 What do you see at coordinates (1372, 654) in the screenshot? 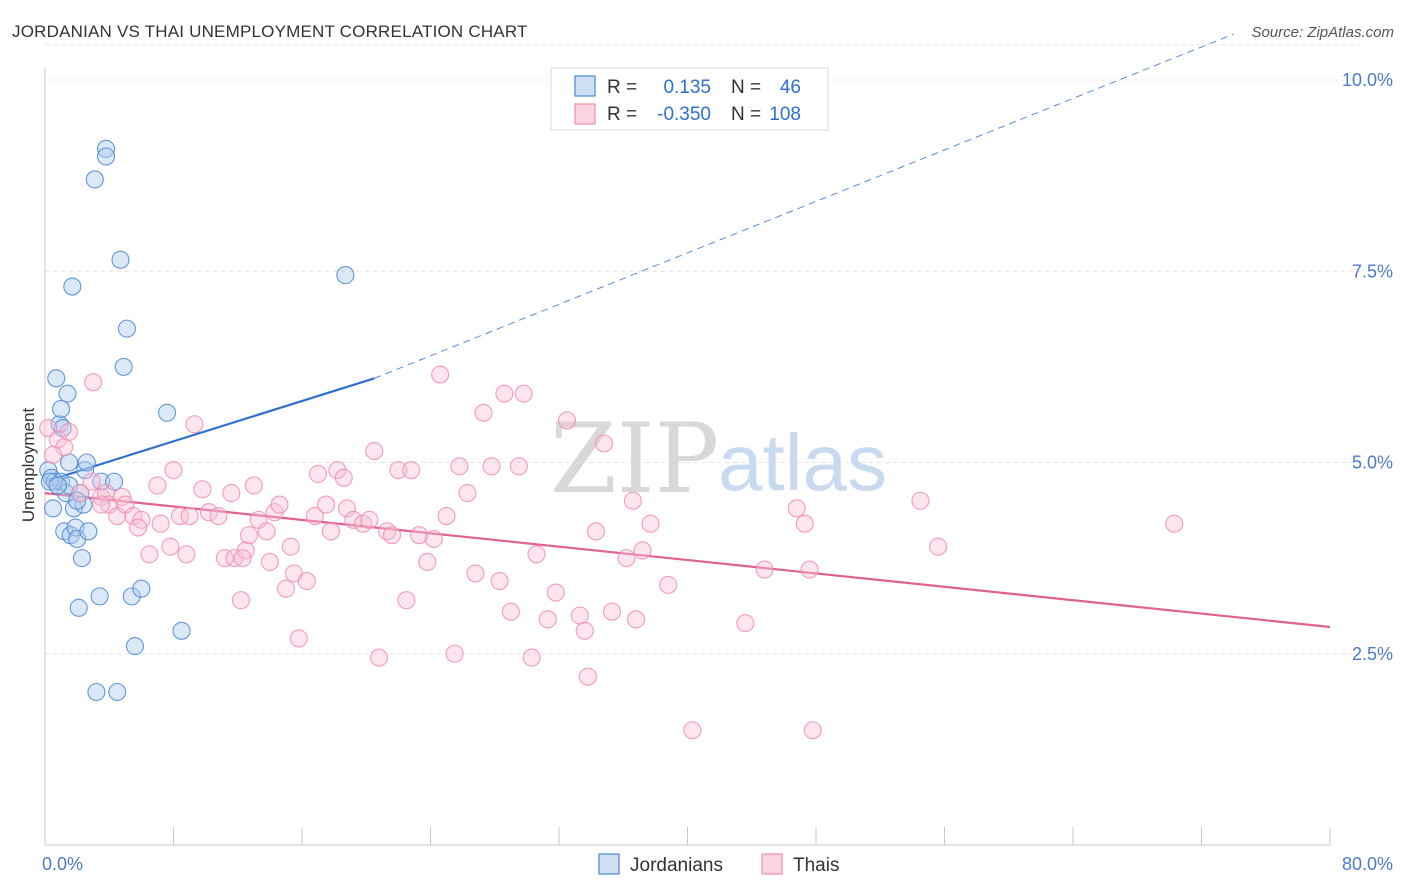
I see `y-tick-label-0: 2.5%` at bounding box center [1372, 654].